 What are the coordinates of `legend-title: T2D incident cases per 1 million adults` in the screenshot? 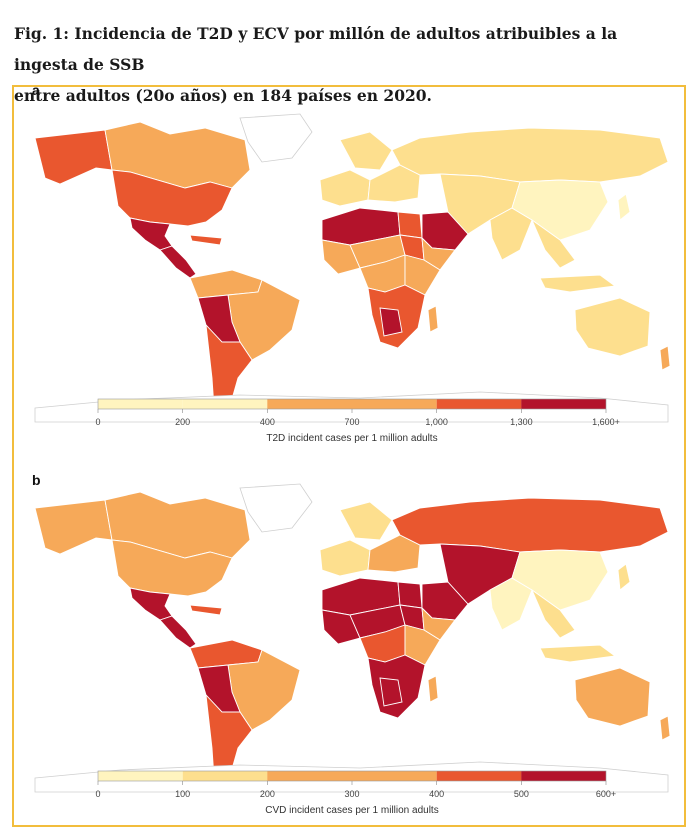 It's located at (351, 438).